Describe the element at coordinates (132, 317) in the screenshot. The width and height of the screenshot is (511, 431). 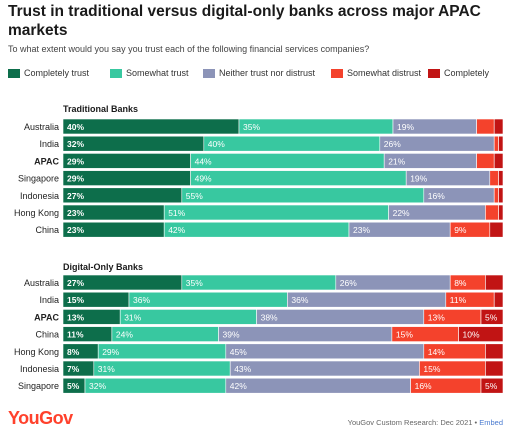
I see `data-label-apac-somewhat-trust: 31%` at that location.